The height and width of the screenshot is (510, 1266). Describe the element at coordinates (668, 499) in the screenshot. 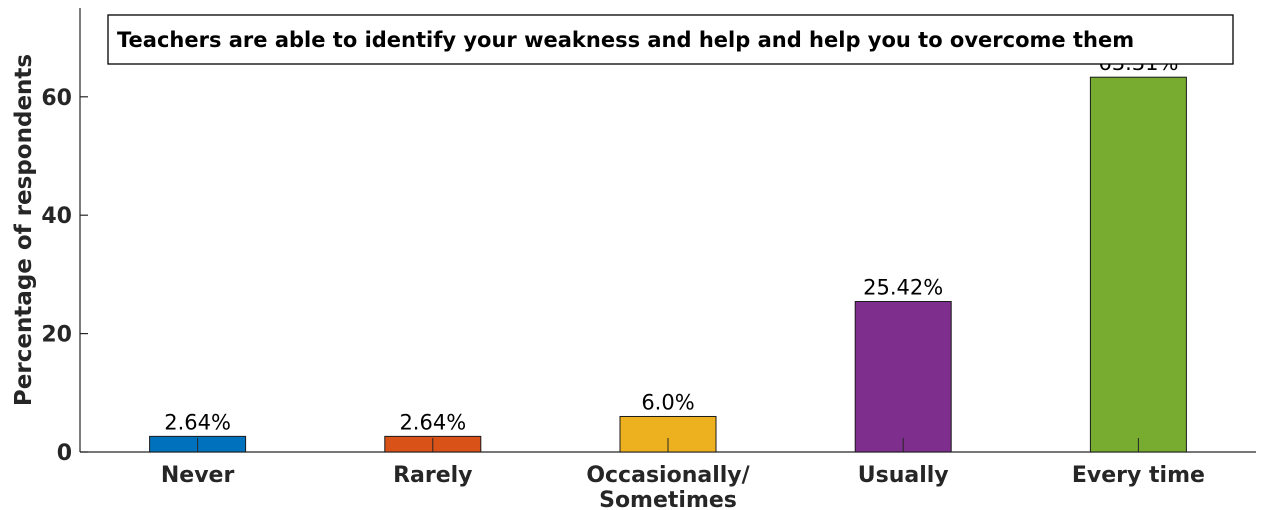

I see `x-tick-label-line: Sometimes` at that location.